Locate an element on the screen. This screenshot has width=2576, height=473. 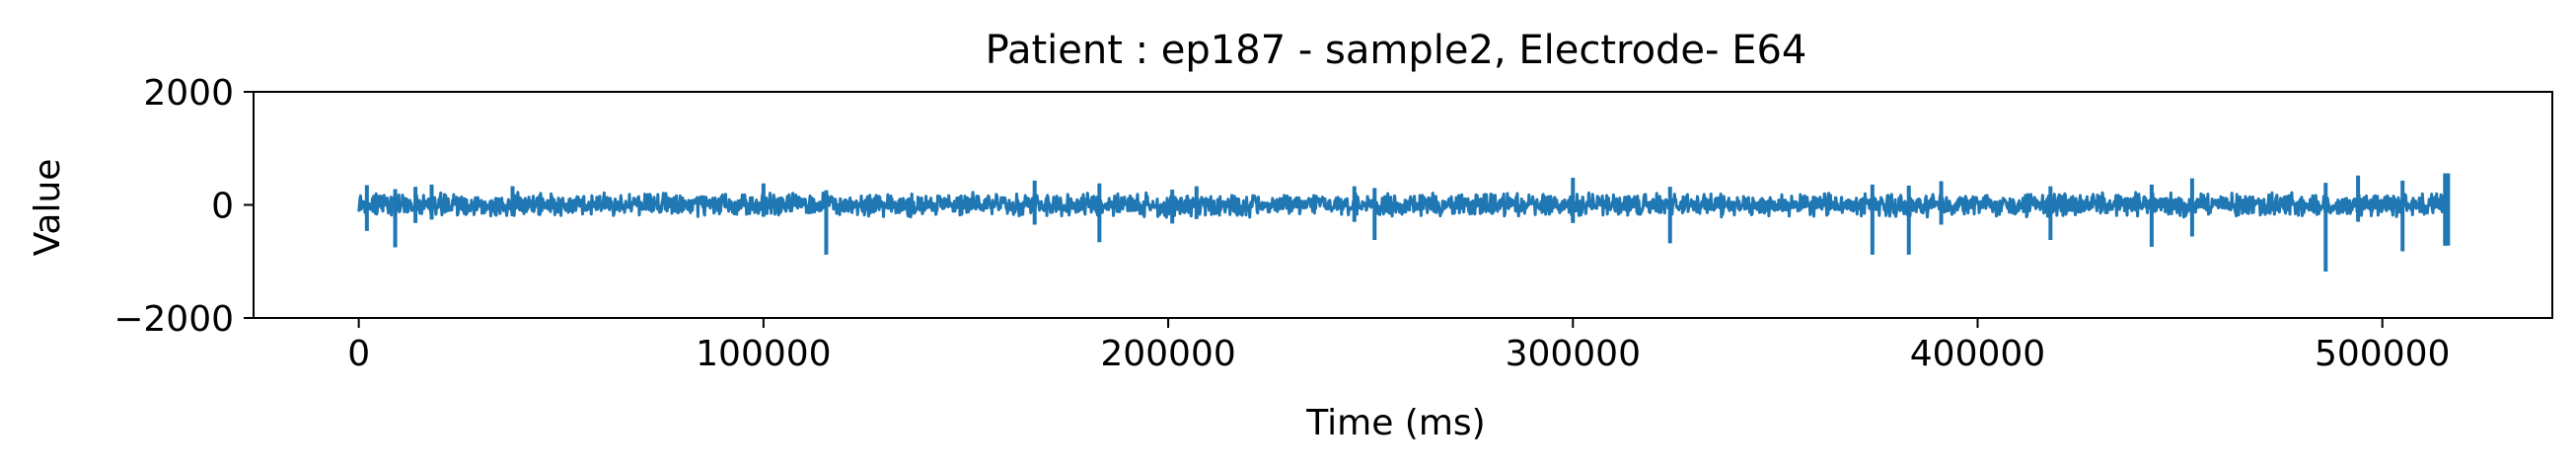
x-tick-label: 100000 is located at coordinates (763, 354).